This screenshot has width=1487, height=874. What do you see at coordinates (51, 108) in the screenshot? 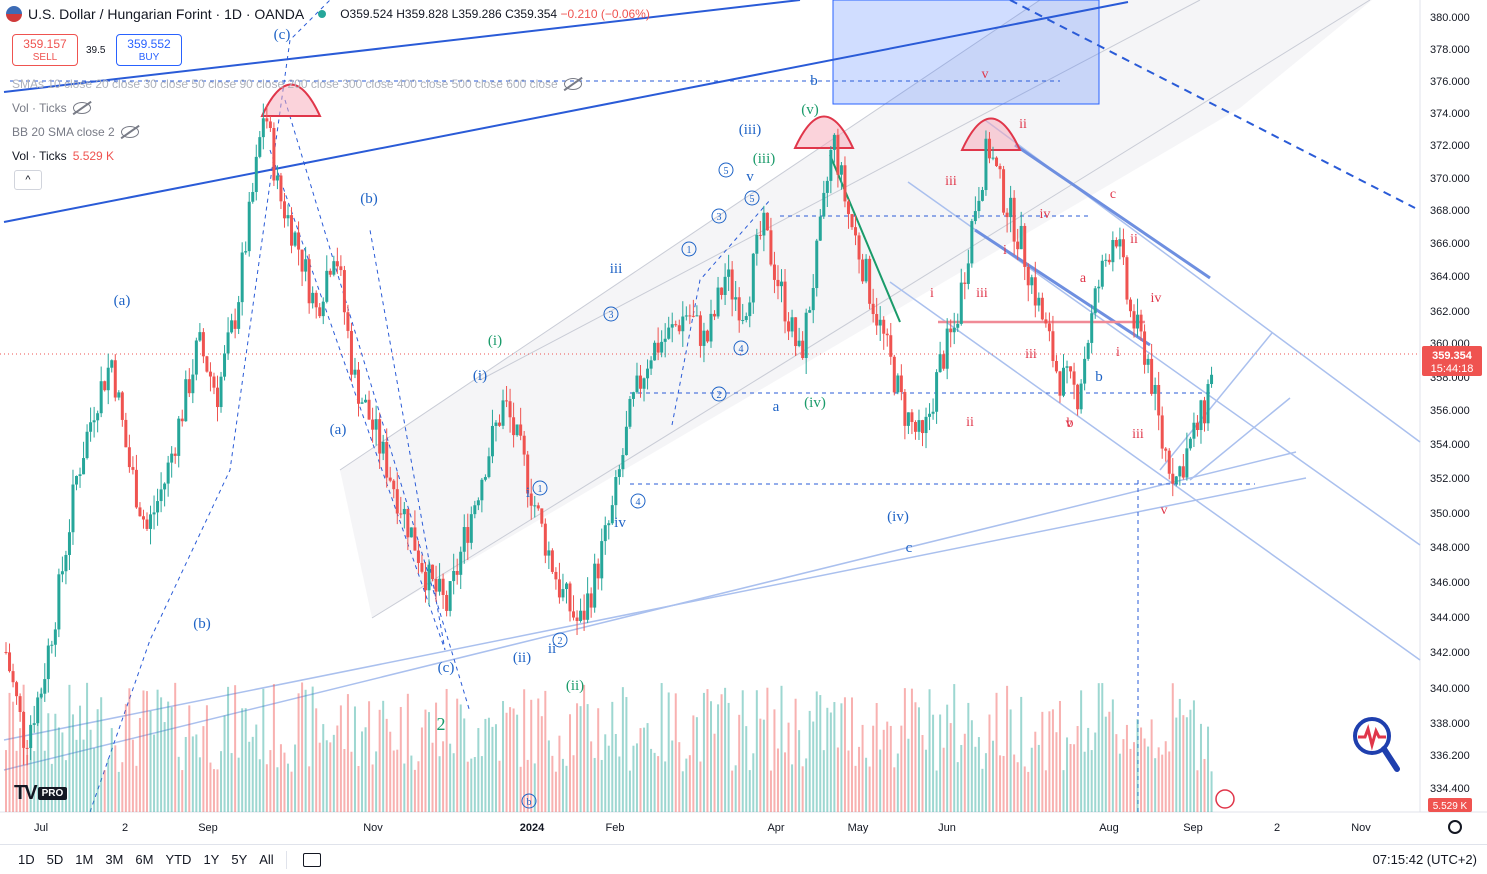
I see `legend-vol-hidden: Vol · Ticks` at bounding box center [51, 108].